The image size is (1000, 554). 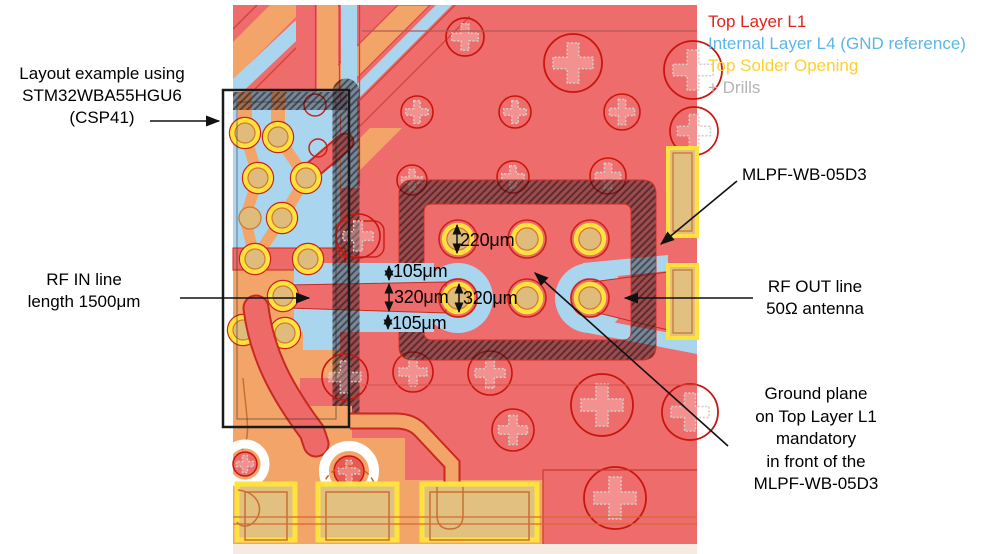 I want to click on dimension-label-105um-bottom: 105μm, so click(x=419, y=323).